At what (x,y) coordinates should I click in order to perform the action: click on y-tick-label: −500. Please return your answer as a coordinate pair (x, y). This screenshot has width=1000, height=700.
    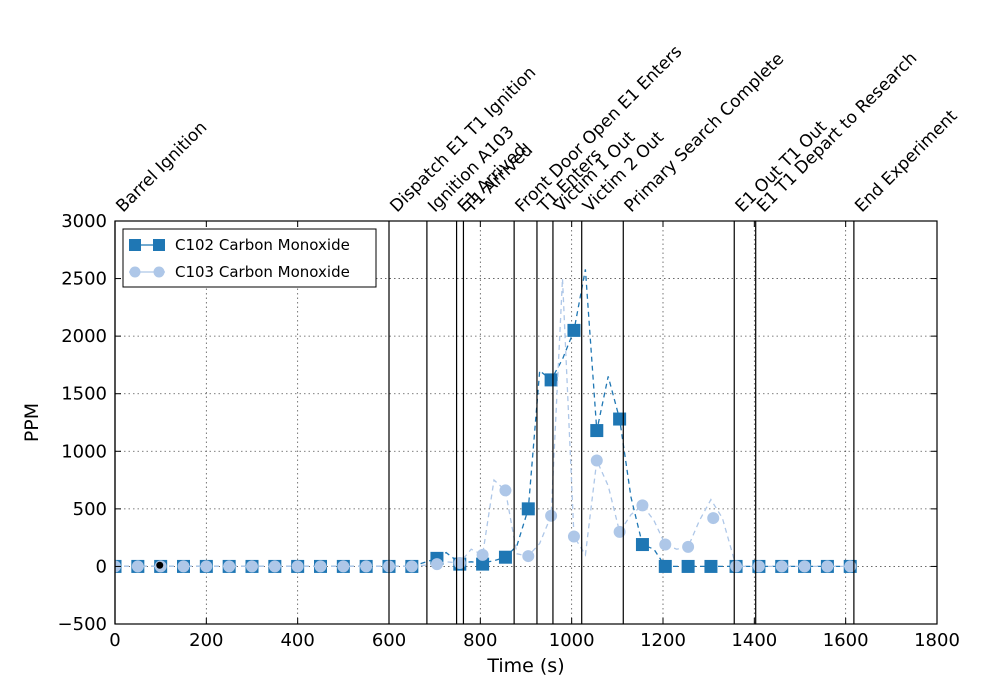
    Looking at the image, I should click on (82, 624).